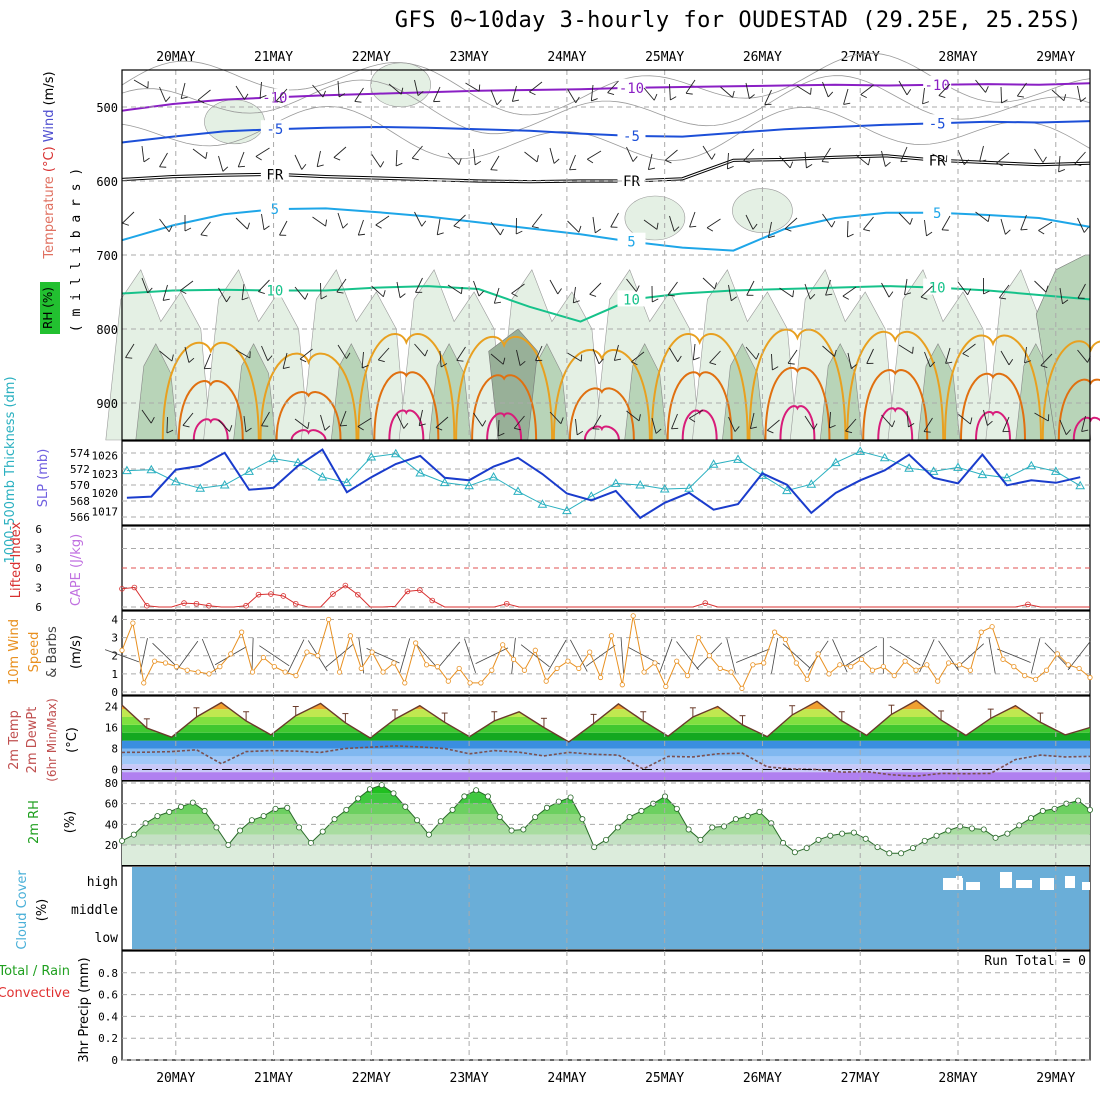 The image size is (1100, 1100). What do you see at coordinates (108, 1038) in the screenshot?
I see `precip-tick-label: 0.2` at bounding box center [108, 1038].